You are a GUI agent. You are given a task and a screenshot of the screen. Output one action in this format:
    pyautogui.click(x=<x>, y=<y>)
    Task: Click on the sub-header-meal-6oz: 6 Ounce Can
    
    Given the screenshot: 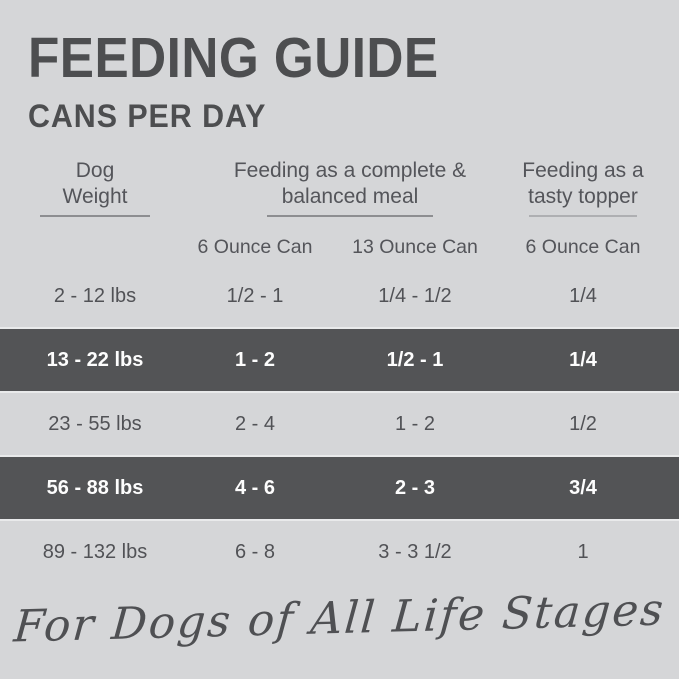 What is the action you would take?
    pyautogui.click(x=255, y=247)
    